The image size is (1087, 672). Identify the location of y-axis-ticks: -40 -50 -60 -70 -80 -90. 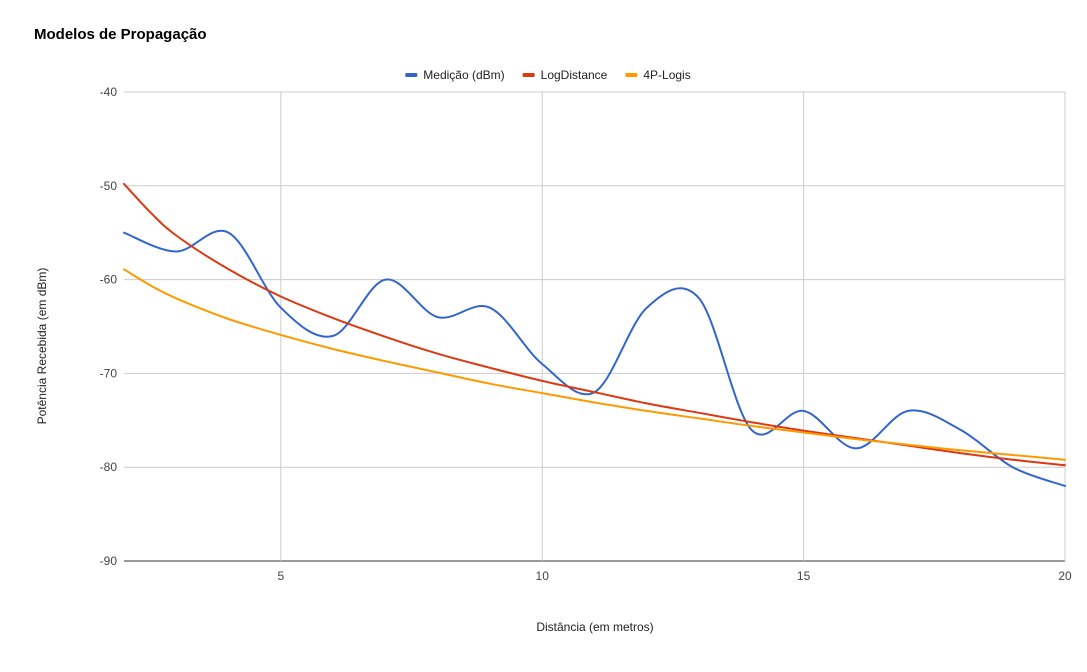
(109, 326).